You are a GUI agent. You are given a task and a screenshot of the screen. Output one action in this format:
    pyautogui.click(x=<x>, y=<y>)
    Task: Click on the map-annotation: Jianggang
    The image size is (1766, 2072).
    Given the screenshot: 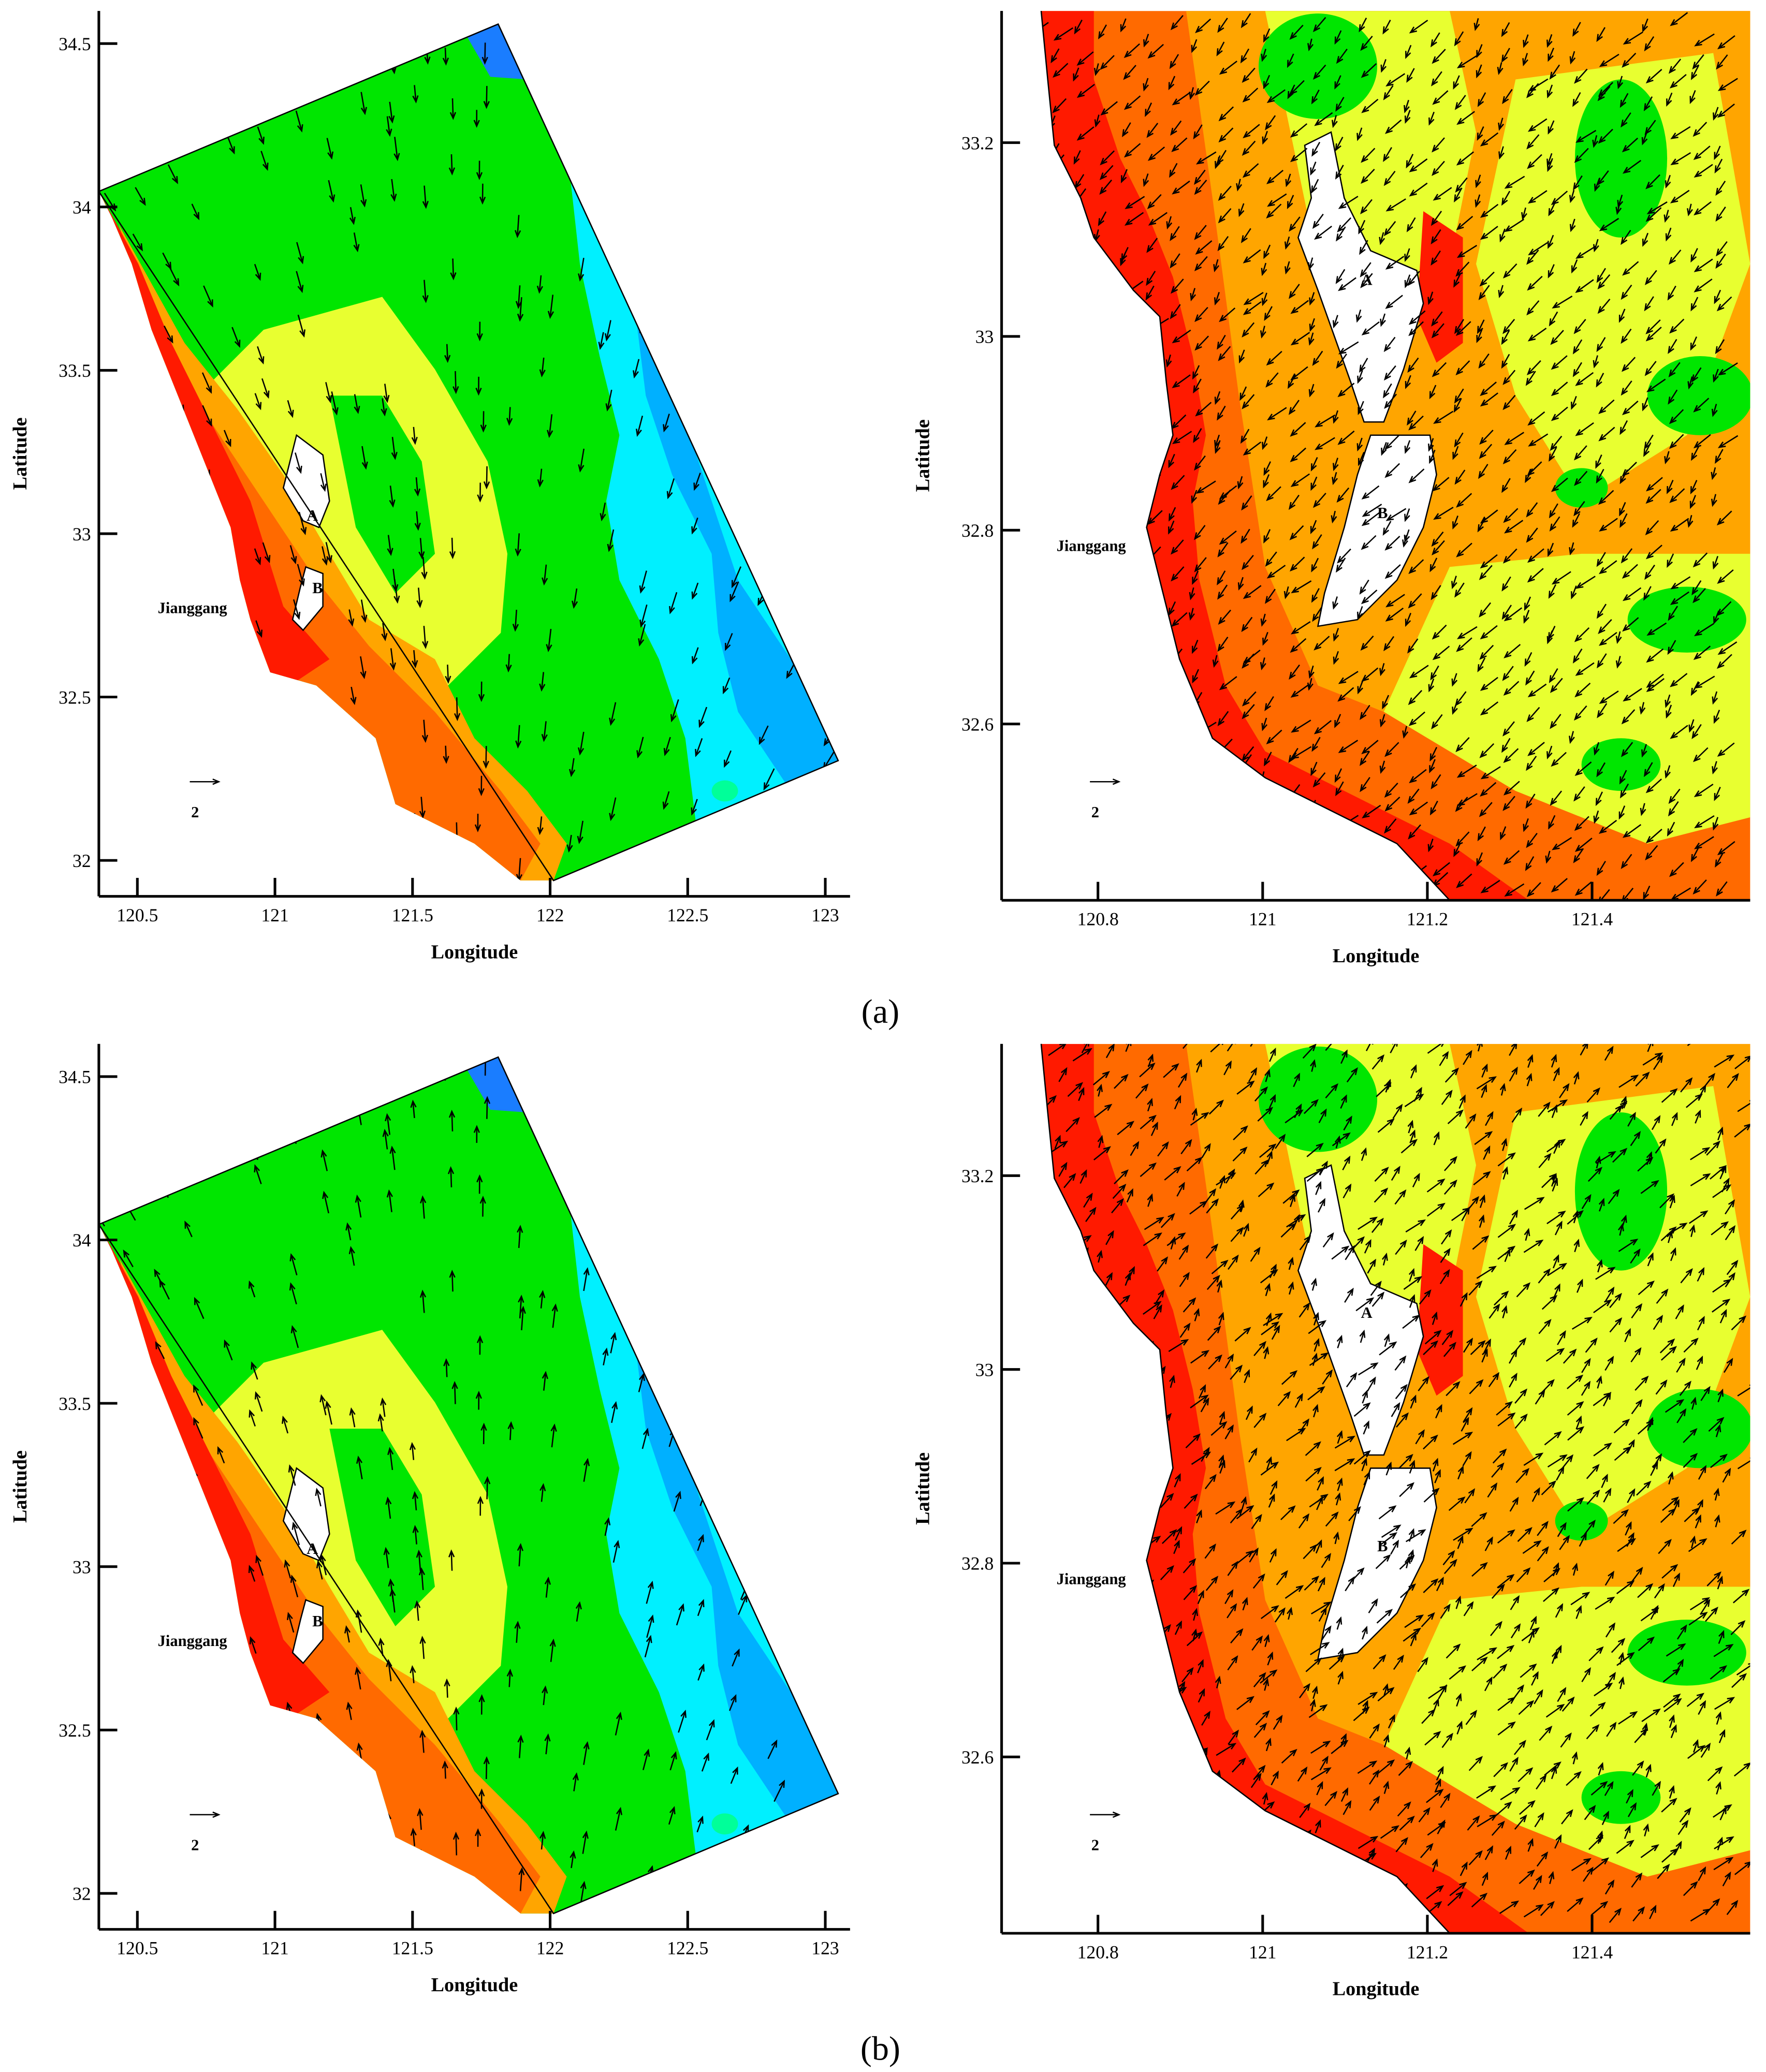 What is the action you would take?
    pyautogui.click(x=193, y=1641)
    